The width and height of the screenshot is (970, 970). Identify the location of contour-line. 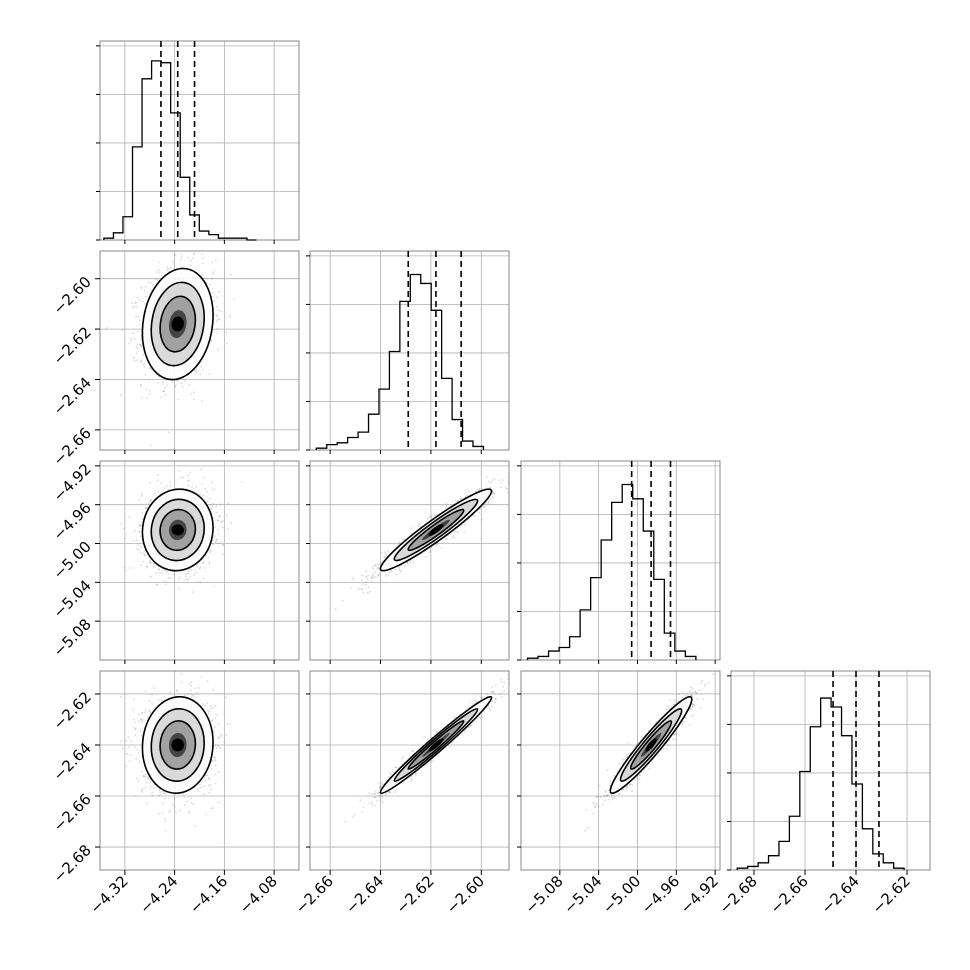
(177, 324).